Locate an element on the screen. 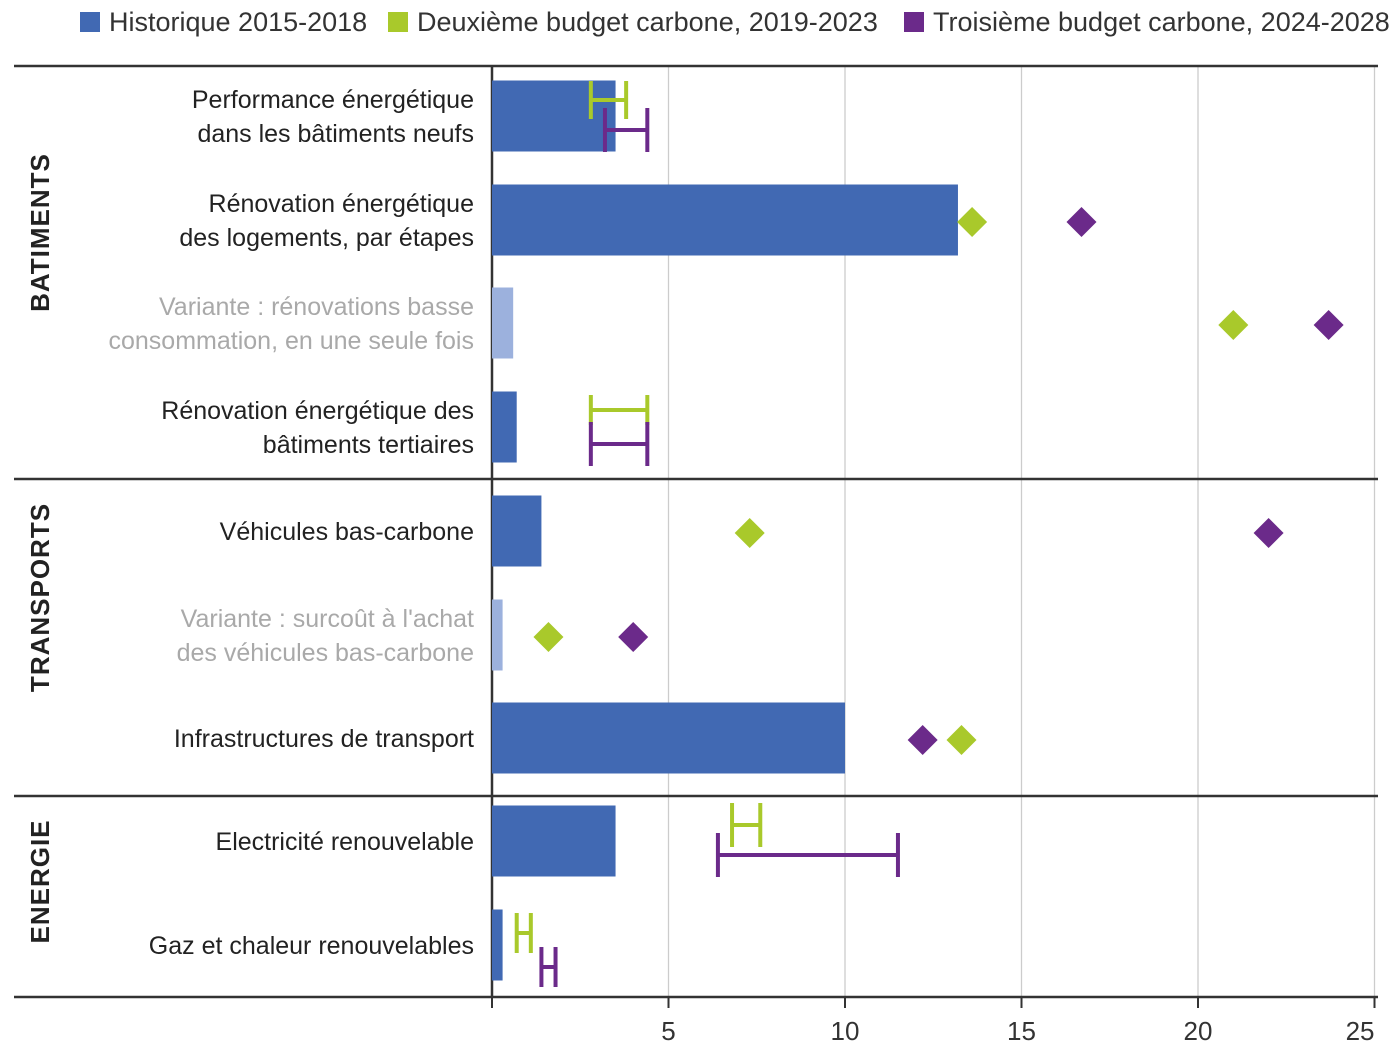  category-label-line: Gaz et chaleur renouvelables is located at coordinates (311, 946).